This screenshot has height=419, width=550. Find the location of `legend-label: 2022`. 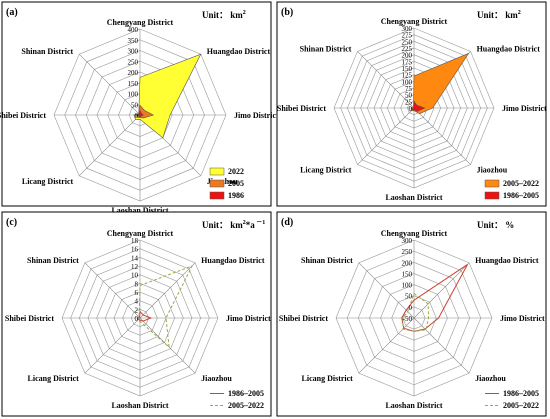

legend-label: 2022 is located at coordinates (236, 171).